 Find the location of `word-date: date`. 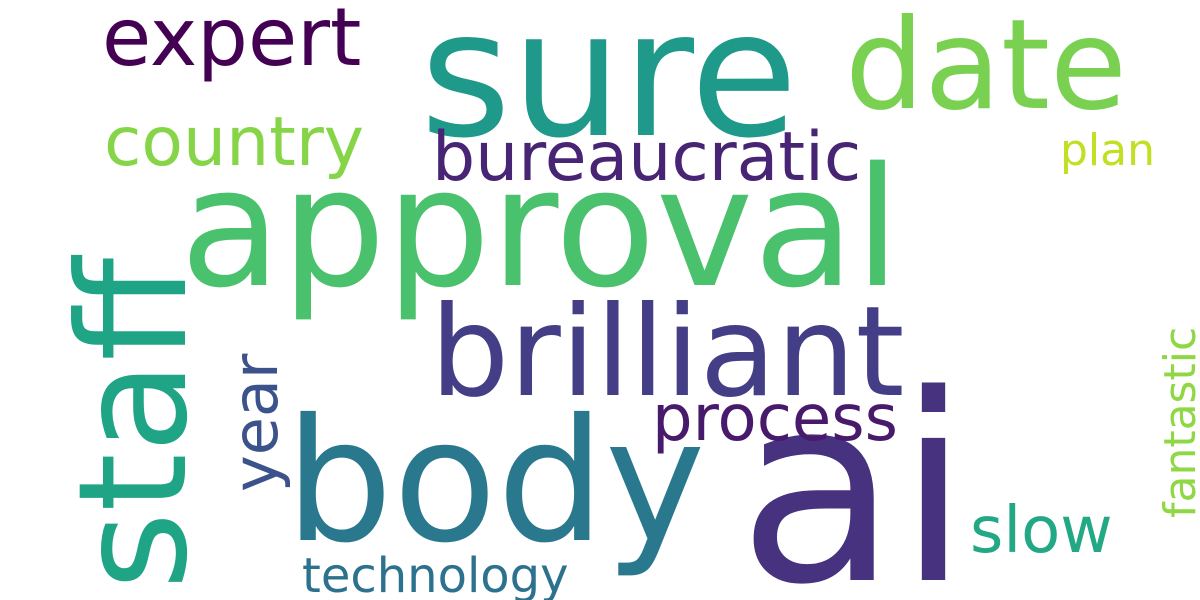

word-date: date is located at coordinates (986, 69).